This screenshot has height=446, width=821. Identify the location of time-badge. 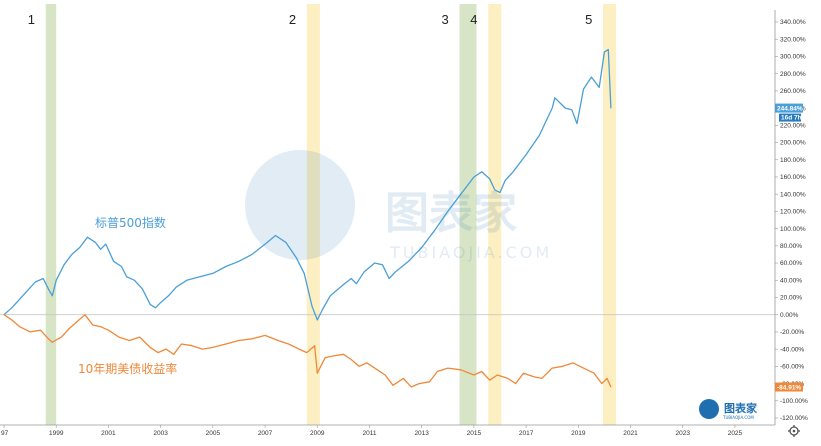
(790, 117).